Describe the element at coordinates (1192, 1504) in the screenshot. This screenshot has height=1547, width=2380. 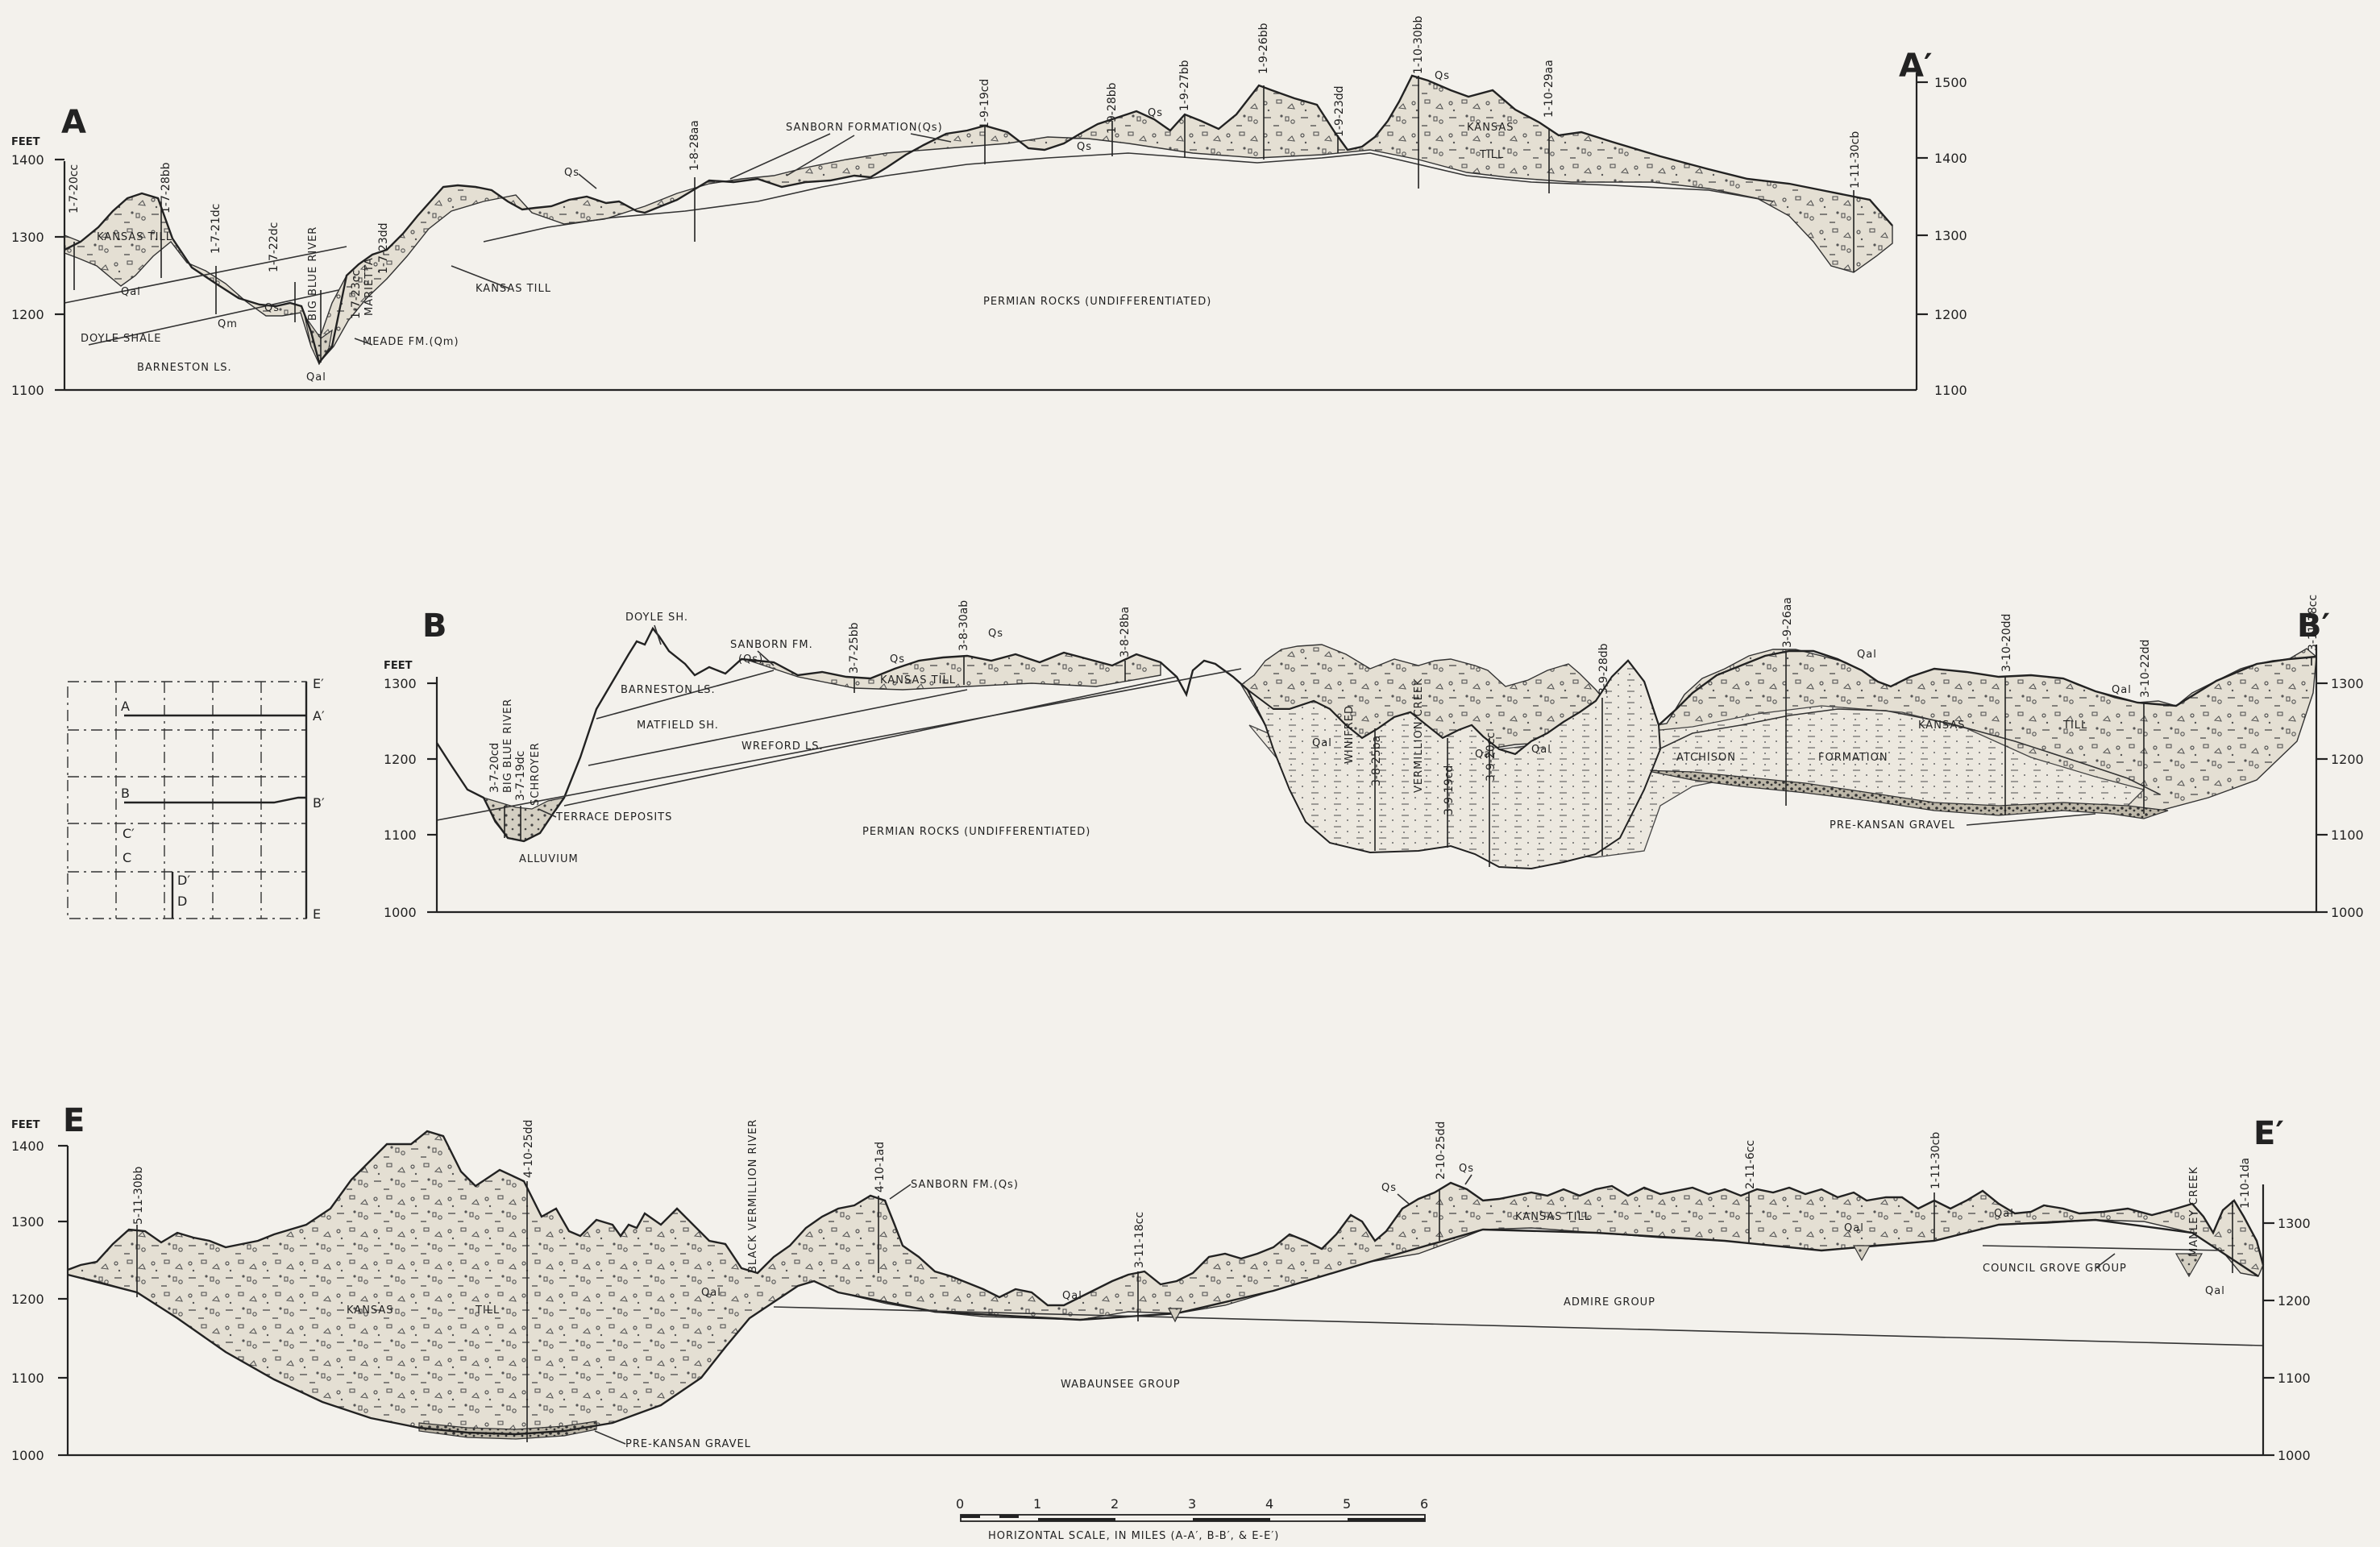
I see `scale-tick: 3` at that location.